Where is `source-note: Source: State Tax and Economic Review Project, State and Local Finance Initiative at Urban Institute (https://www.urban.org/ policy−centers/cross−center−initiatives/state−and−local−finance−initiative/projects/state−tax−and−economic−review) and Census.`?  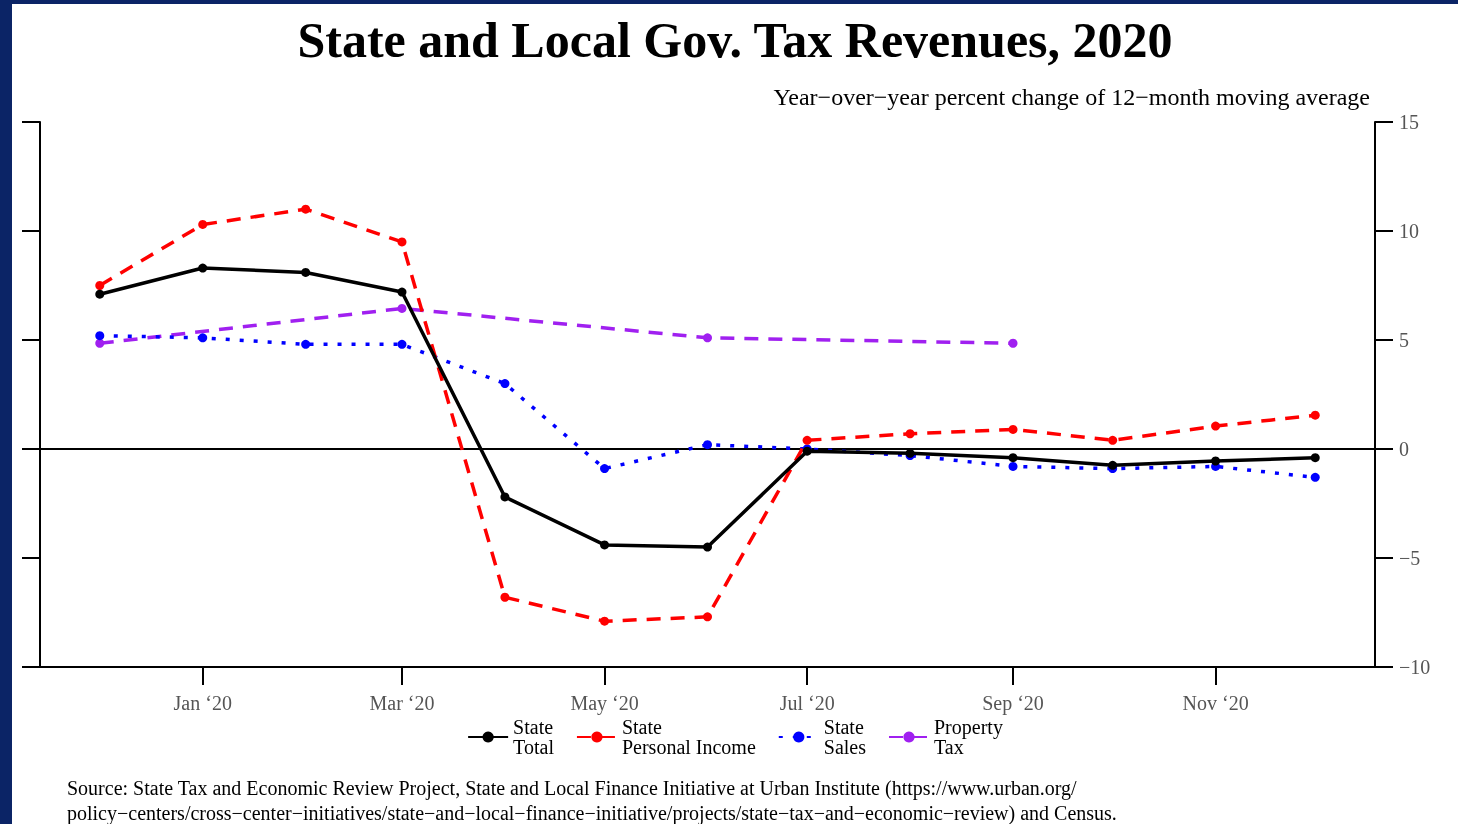
source-note: Source: State Tax and Economic Review Project, State and Local Finance Initiative at Urban Institute (https://www.urban.org/ policy−centers/cross−center−initiatives/state−and−local−finance−initiative/projects/state−tax−and−economic−review) and Census. is located at coordinates (592, 800).